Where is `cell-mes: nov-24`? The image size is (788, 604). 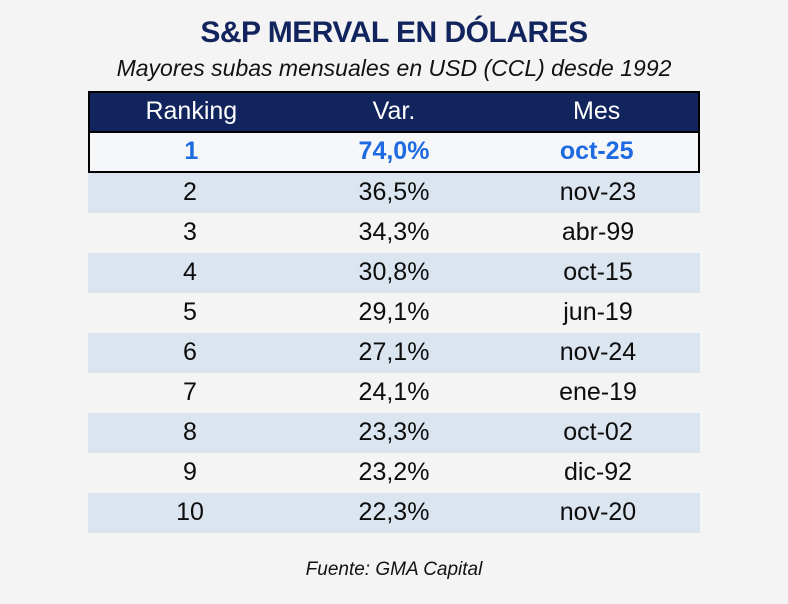
cell-mes: nov-24 is located at coordinates (598, 352).